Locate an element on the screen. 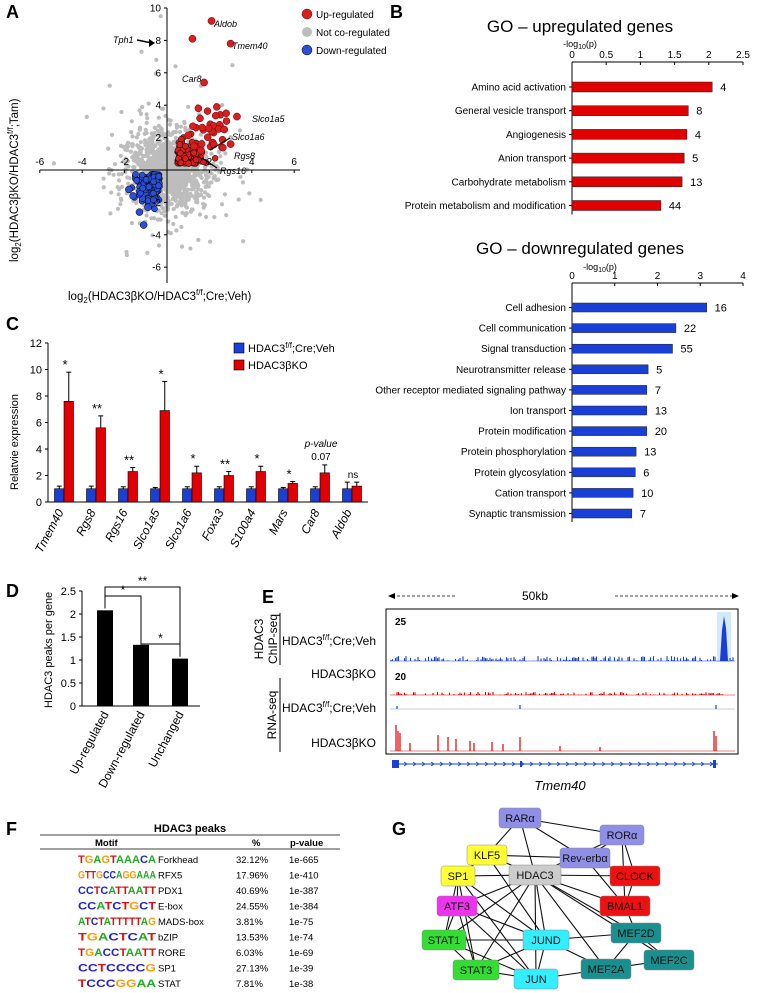  network-node-hdac3 is located at coordinates (535, 875).